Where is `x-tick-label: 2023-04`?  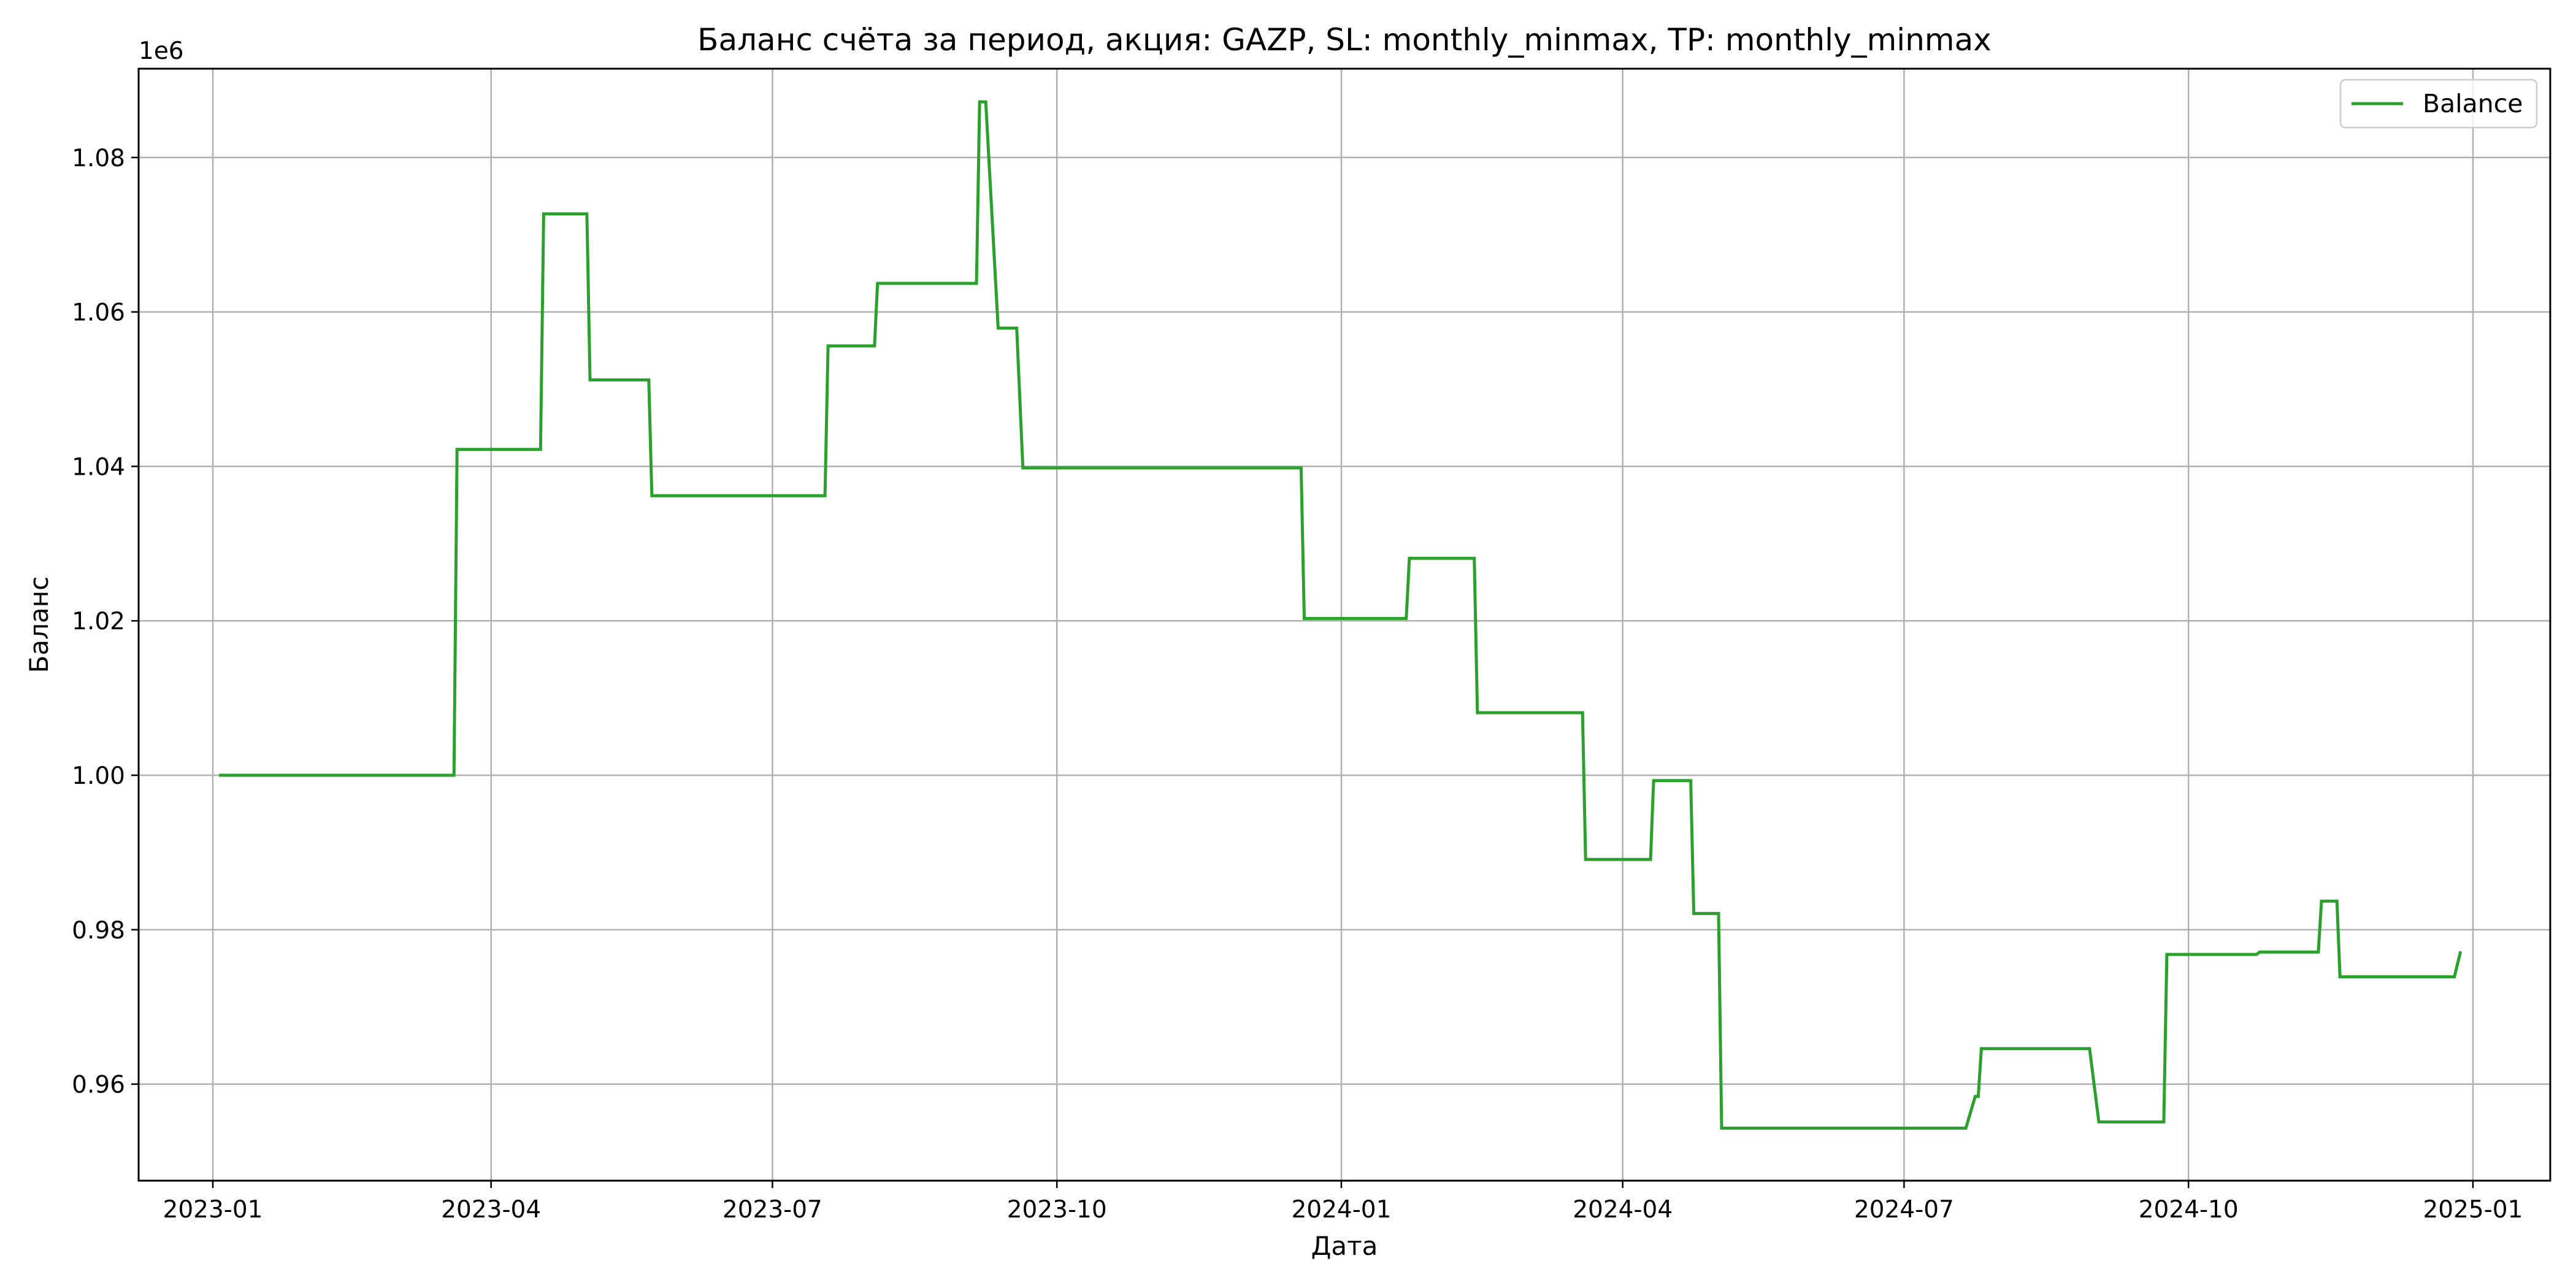 x-tick-label: 2023-04 is located at coordinates (491, 1210).